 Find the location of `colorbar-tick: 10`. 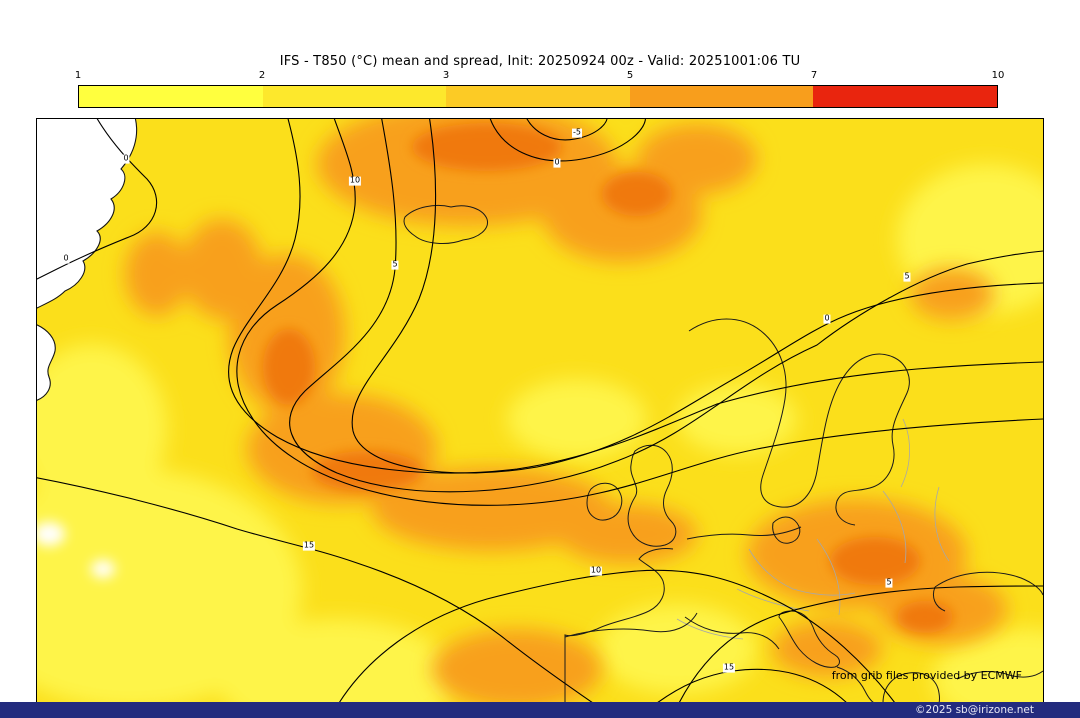

colorbar-tick: 10 is located at coordinates (998, 75).